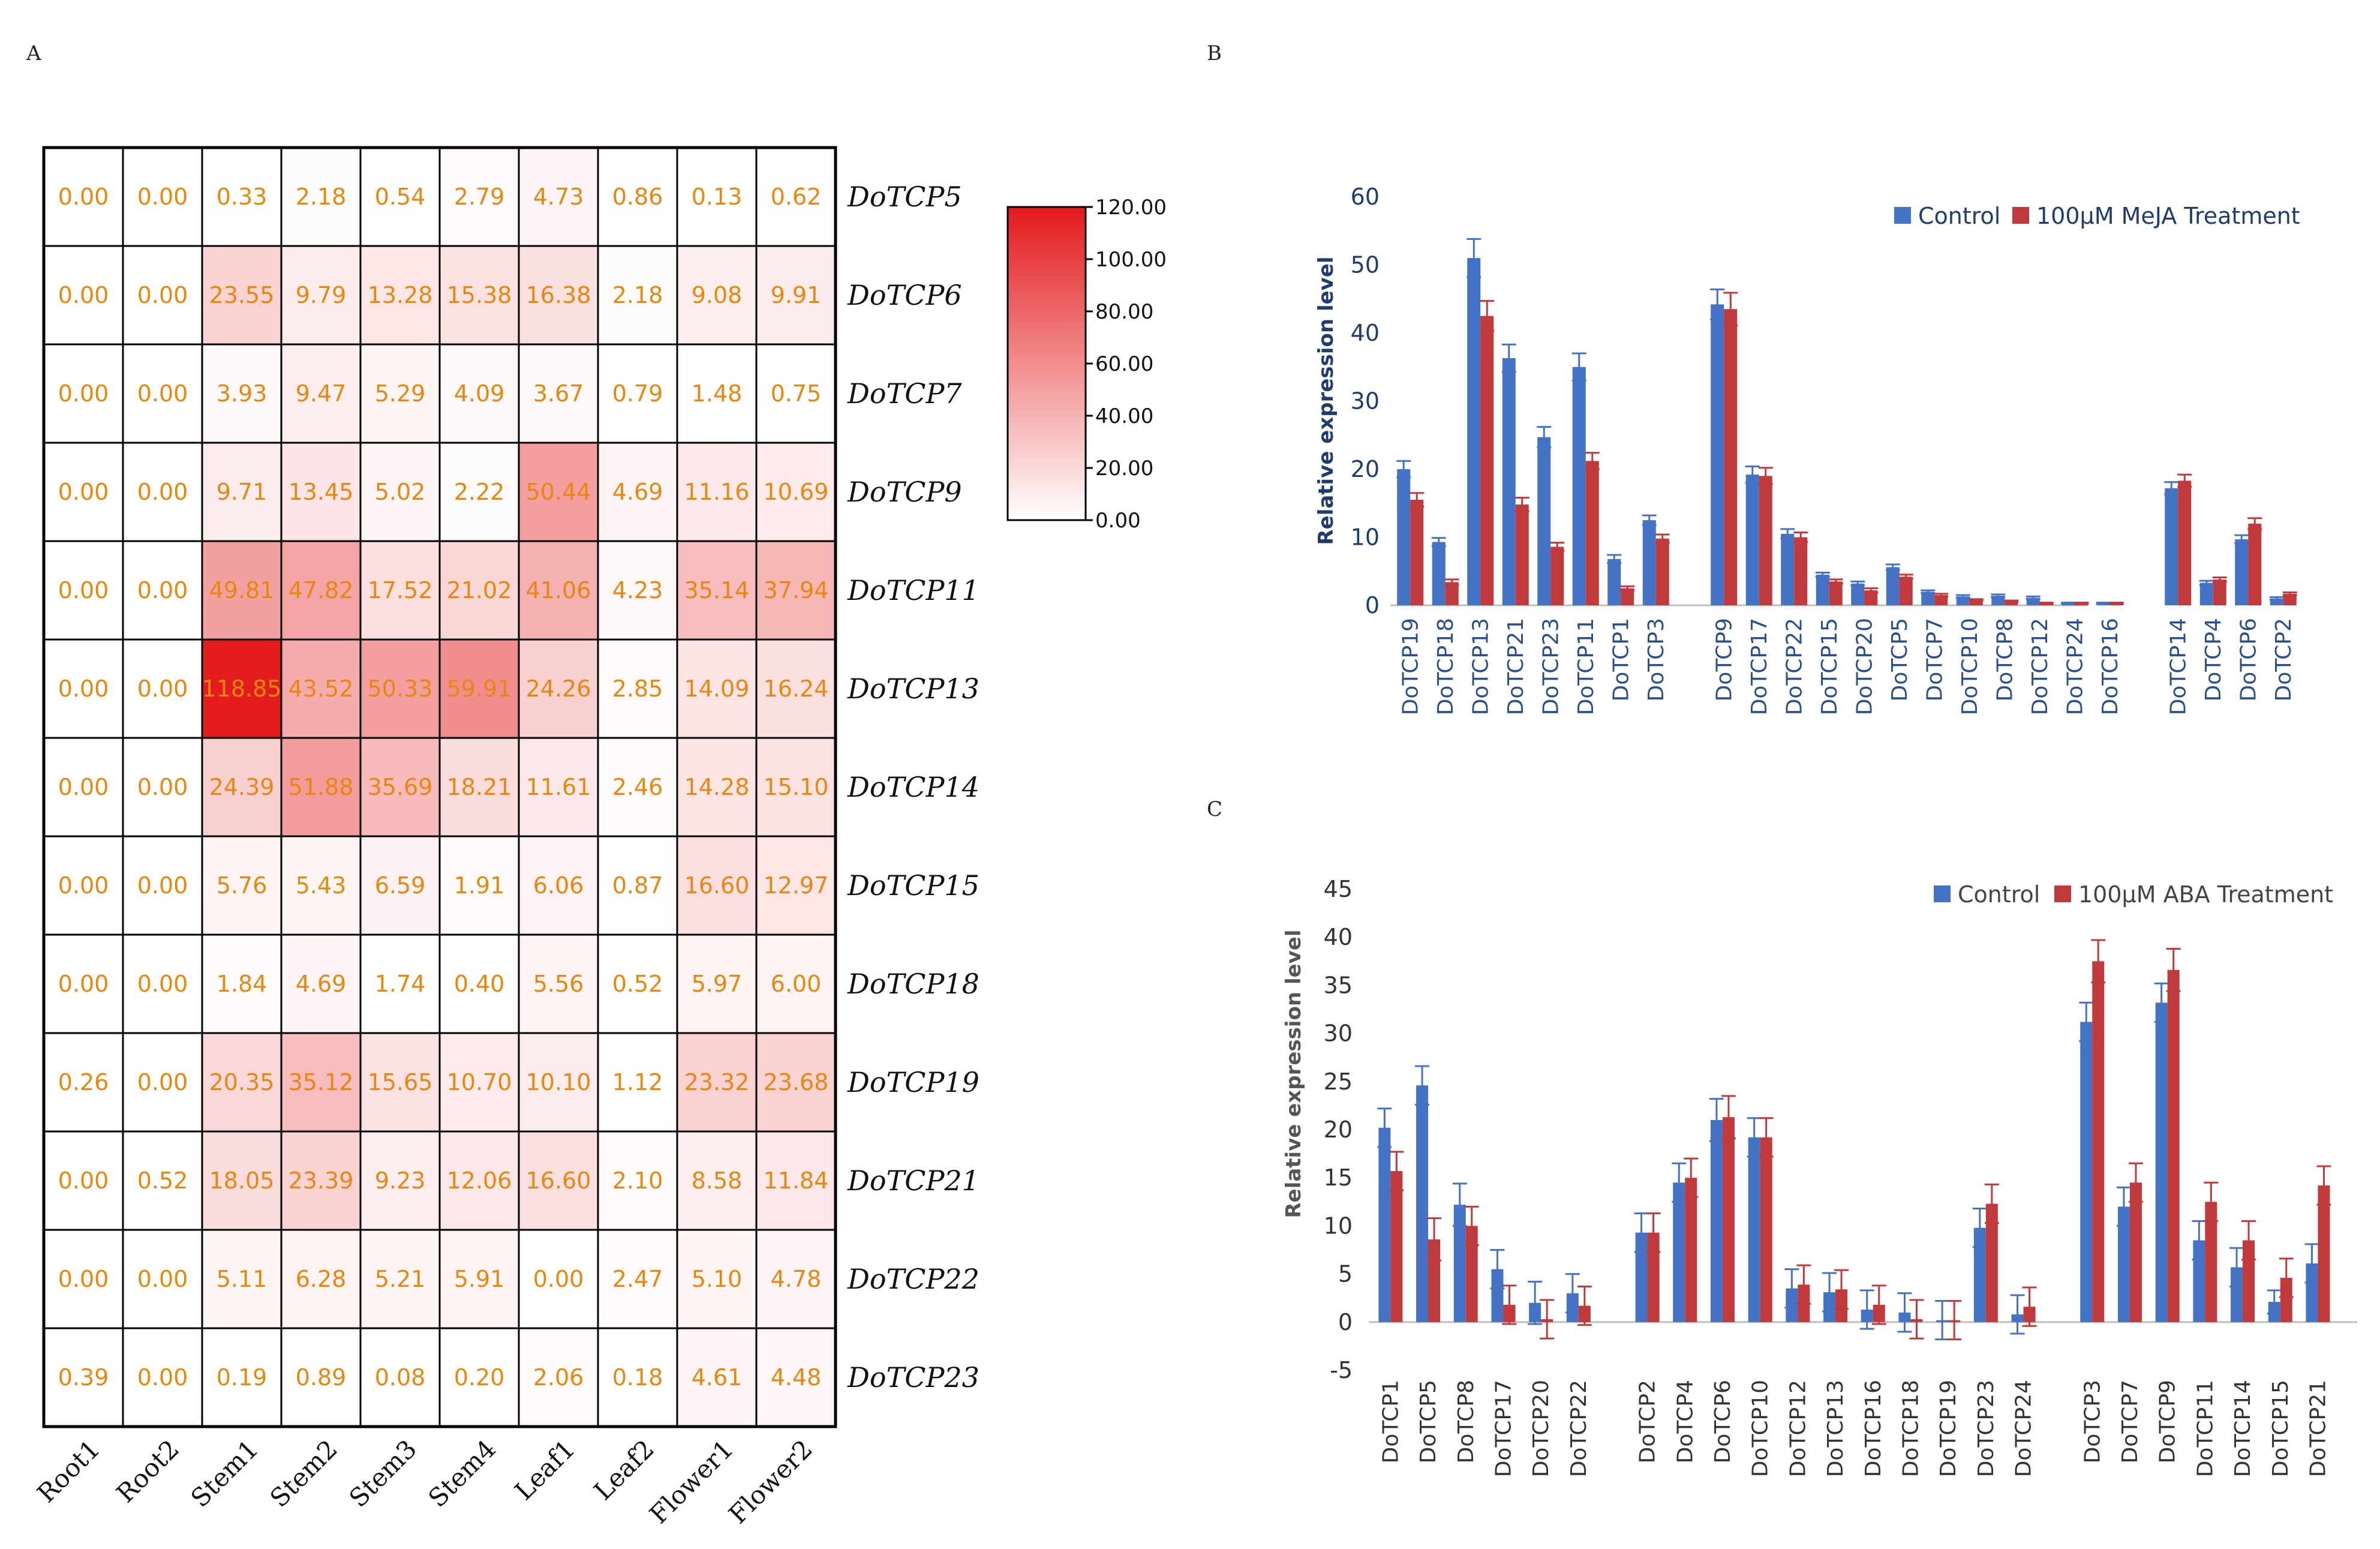 The height and width of the screenshot is (1549, 2380). I want to click on colorbar-tick-label: 40.00, so click(1124, 416).